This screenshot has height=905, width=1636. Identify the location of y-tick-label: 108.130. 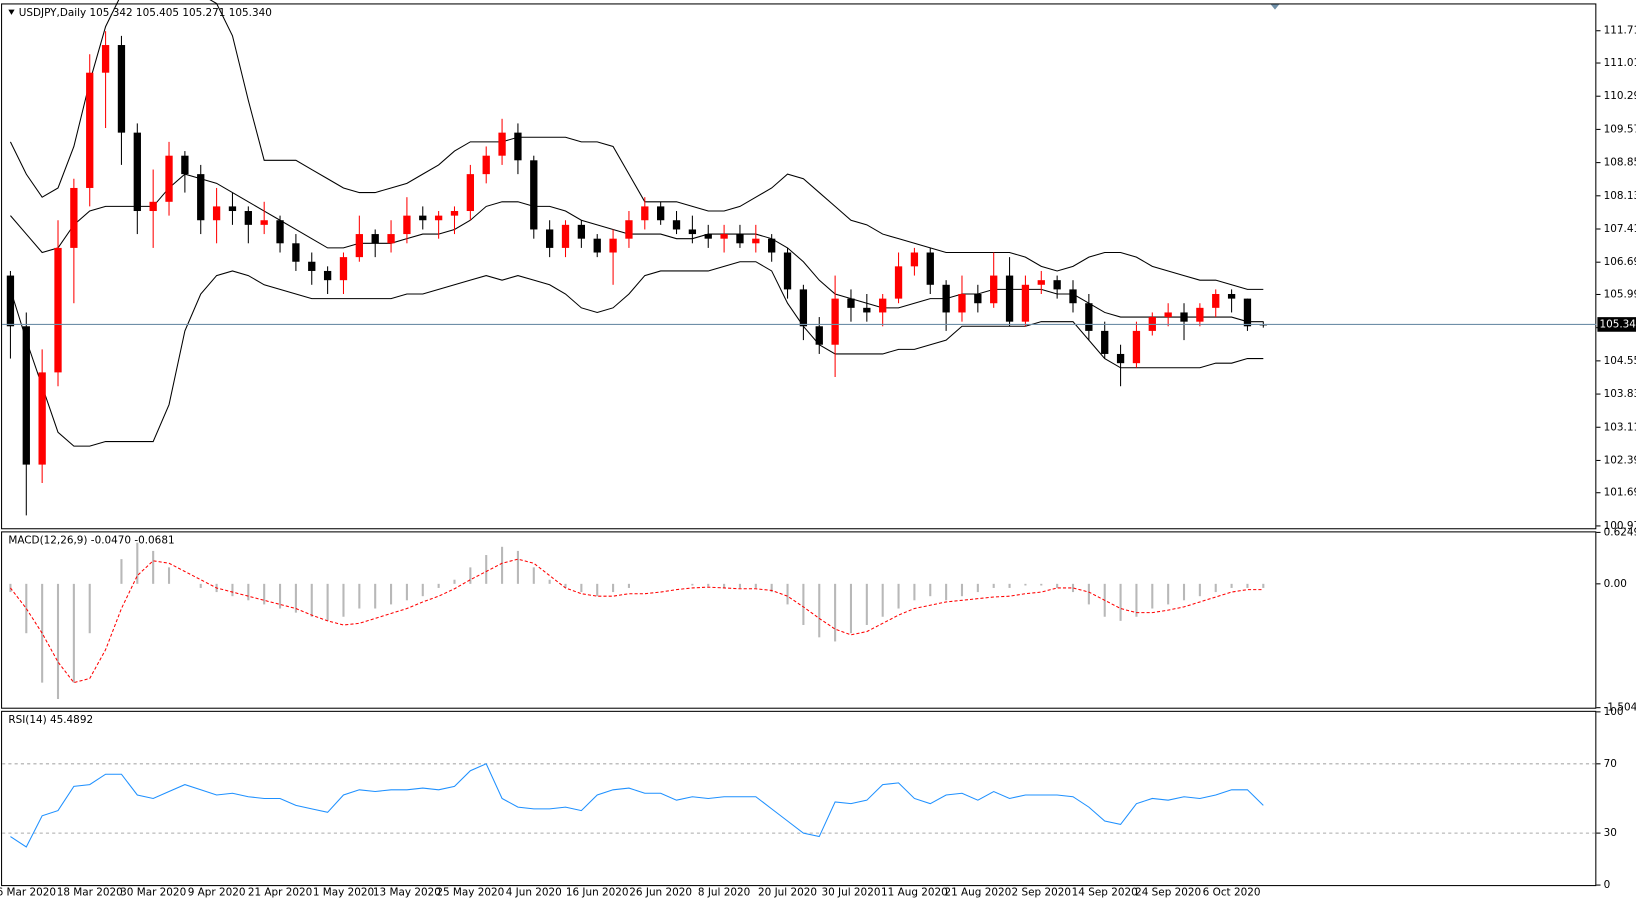
(1620, 196).